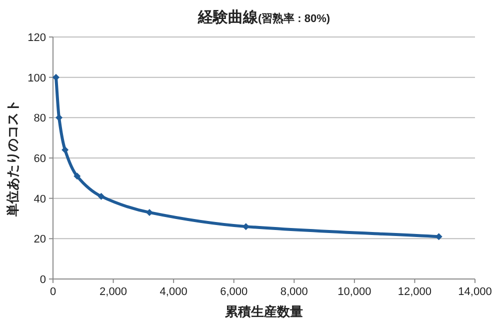  Describe the element at coordinates (294, 292) in the screenshot. I see `x-tick-label: 8,000` at that location.